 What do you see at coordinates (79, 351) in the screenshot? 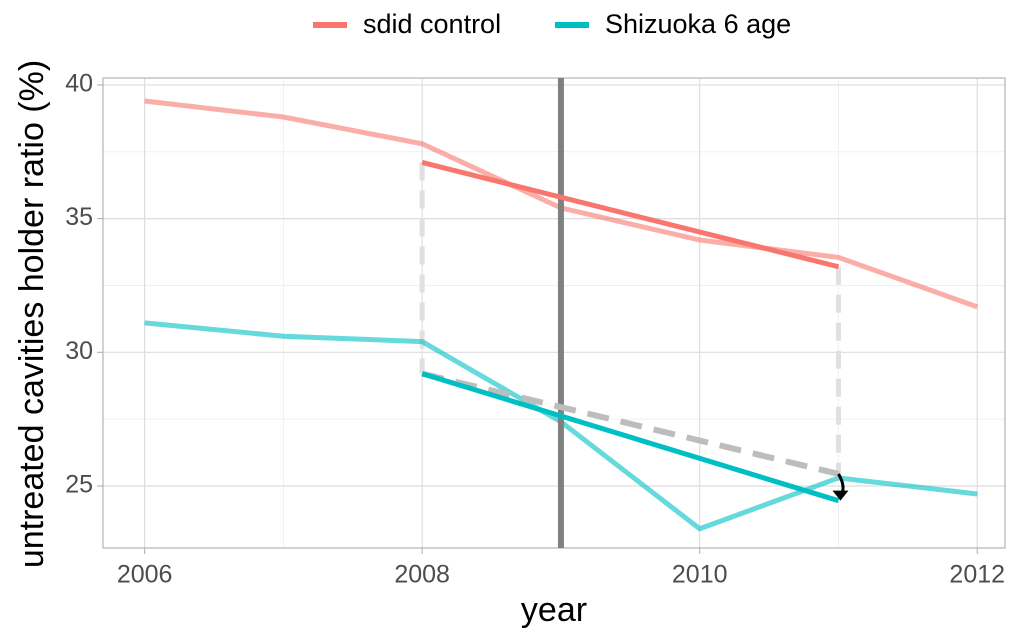
I see `y-tick-label: 30` at bounding box center [79, 351].